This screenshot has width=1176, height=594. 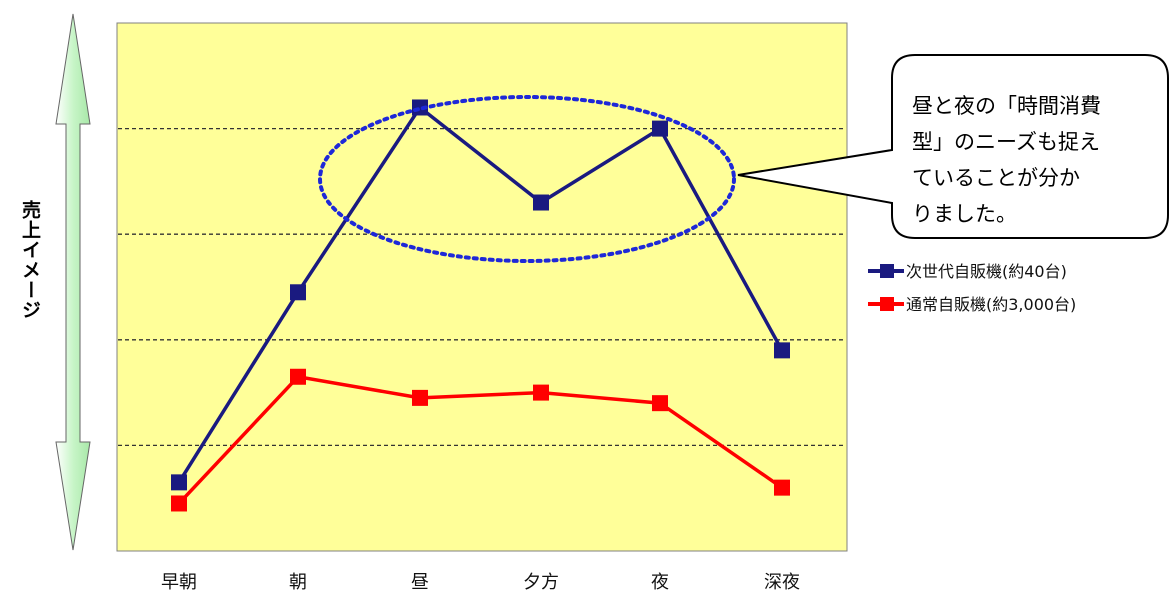 I want to click on x-tick-label: 夜, so click(x=660, y=582).